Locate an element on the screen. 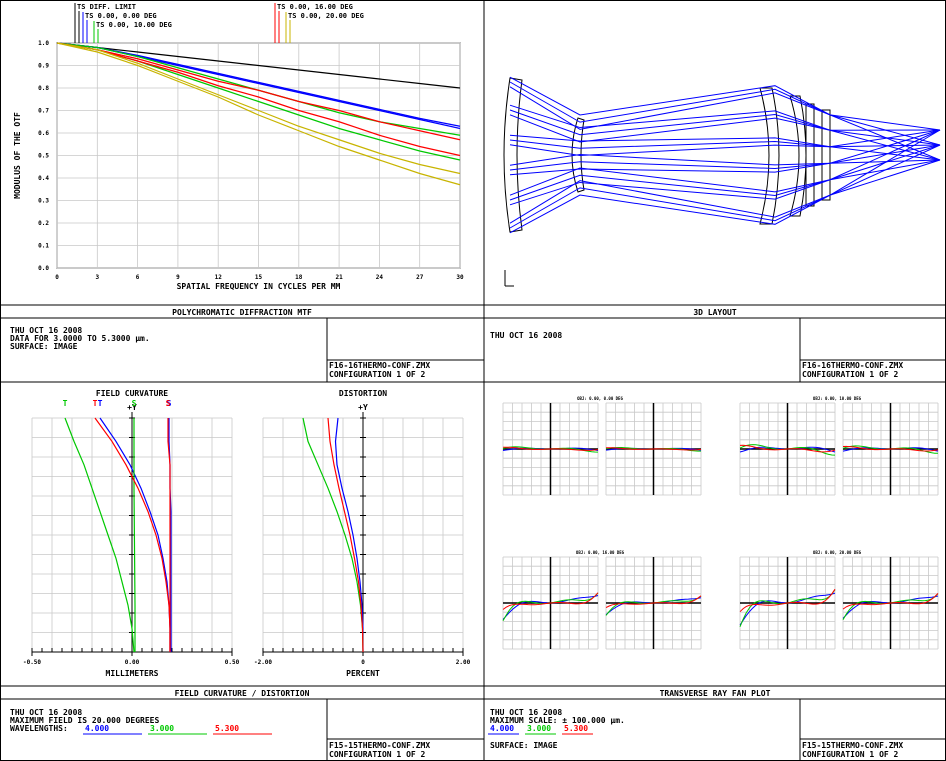  info-line: MAXIMUM SCALE: ± 100.000 µm. is located at coordinates (557, 720).